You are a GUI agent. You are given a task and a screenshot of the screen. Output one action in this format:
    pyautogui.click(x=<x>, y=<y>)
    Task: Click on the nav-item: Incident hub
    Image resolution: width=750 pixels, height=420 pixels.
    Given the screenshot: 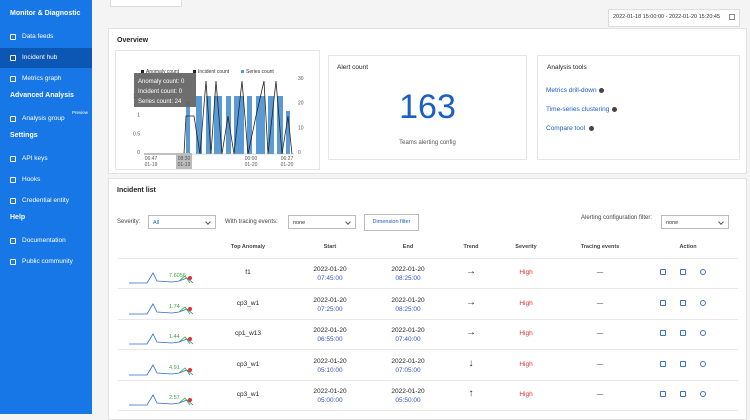 What is the action you would take?
    pyautogui.click(x=46, y=58)
    